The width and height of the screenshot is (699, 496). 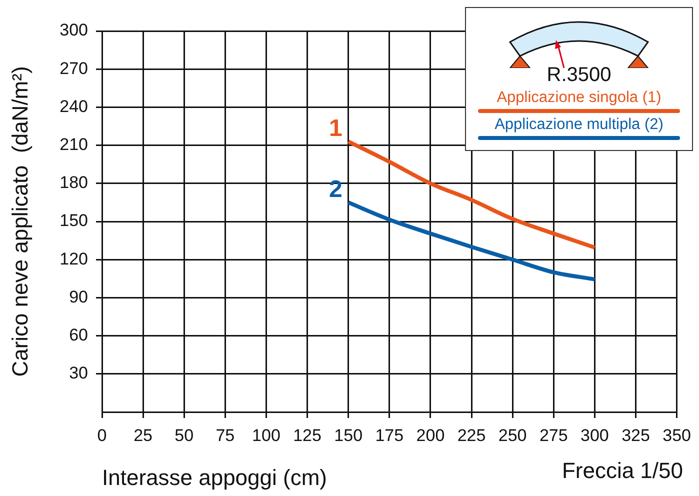 I want to click on legend-frame: R.3500 Applicazione singola (1) Applicazione multipla (2), so click(x=579, y=79).